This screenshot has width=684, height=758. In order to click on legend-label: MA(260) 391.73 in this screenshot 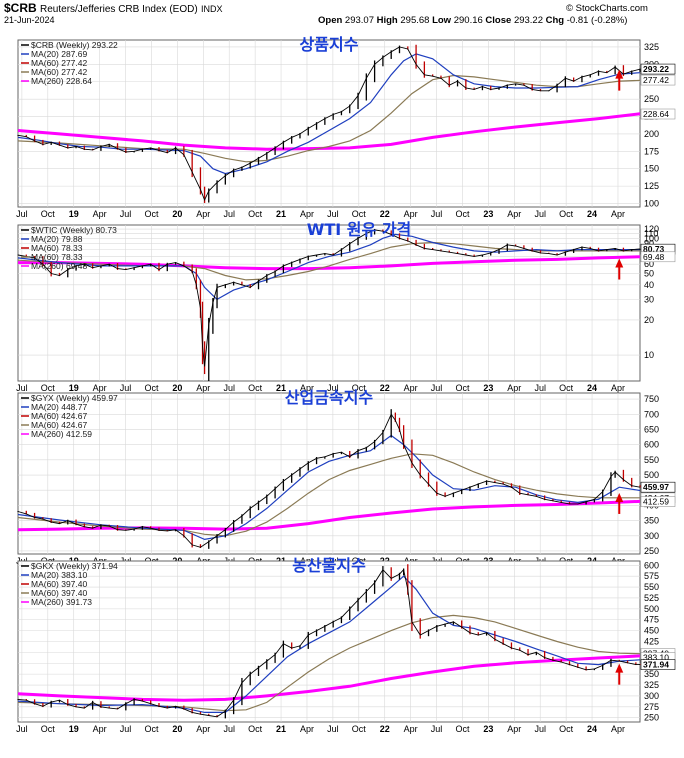, I will do `click(61, 602)`.